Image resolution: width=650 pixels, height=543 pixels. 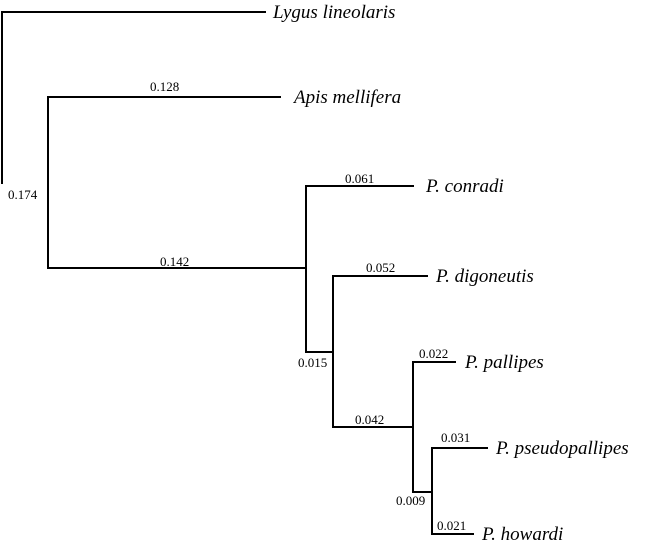 What do you see at coordinates (312, 362) in the screenshot?
I see `branch-length-inner-clade: 0.015` at bounding box center [312, 362].